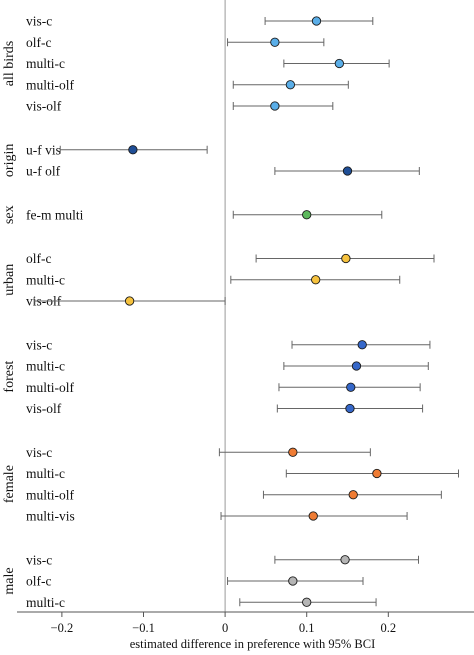 The image size is (474, 655). Describe the element at coordinates (43, 149) in the screenshot. I see `row-label: u-f vis` at that location.